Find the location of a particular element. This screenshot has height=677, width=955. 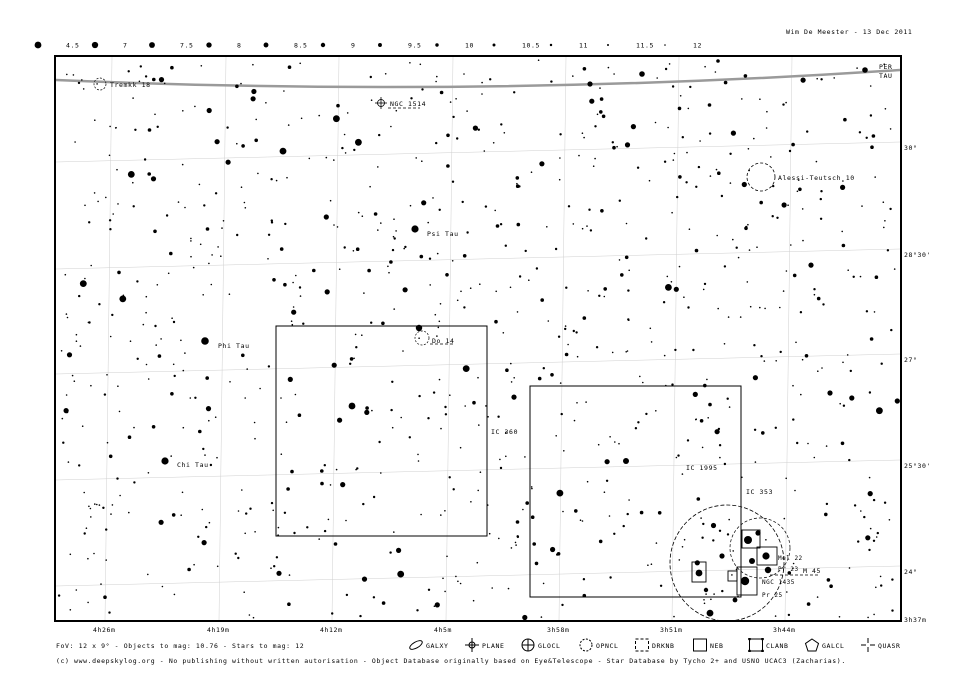

label-tremkk: Tremkk 18 is located at coordinates (130, 85).